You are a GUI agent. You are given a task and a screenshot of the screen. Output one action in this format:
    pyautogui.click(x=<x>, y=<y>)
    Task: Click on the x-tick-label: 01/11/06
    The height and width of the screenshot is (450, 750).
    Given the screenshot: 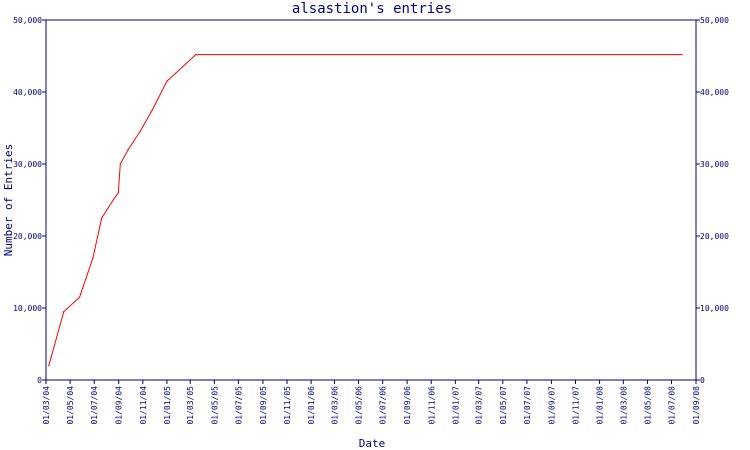 What is the action you would take?
    pyautogui.click(x=431, y=405)
    